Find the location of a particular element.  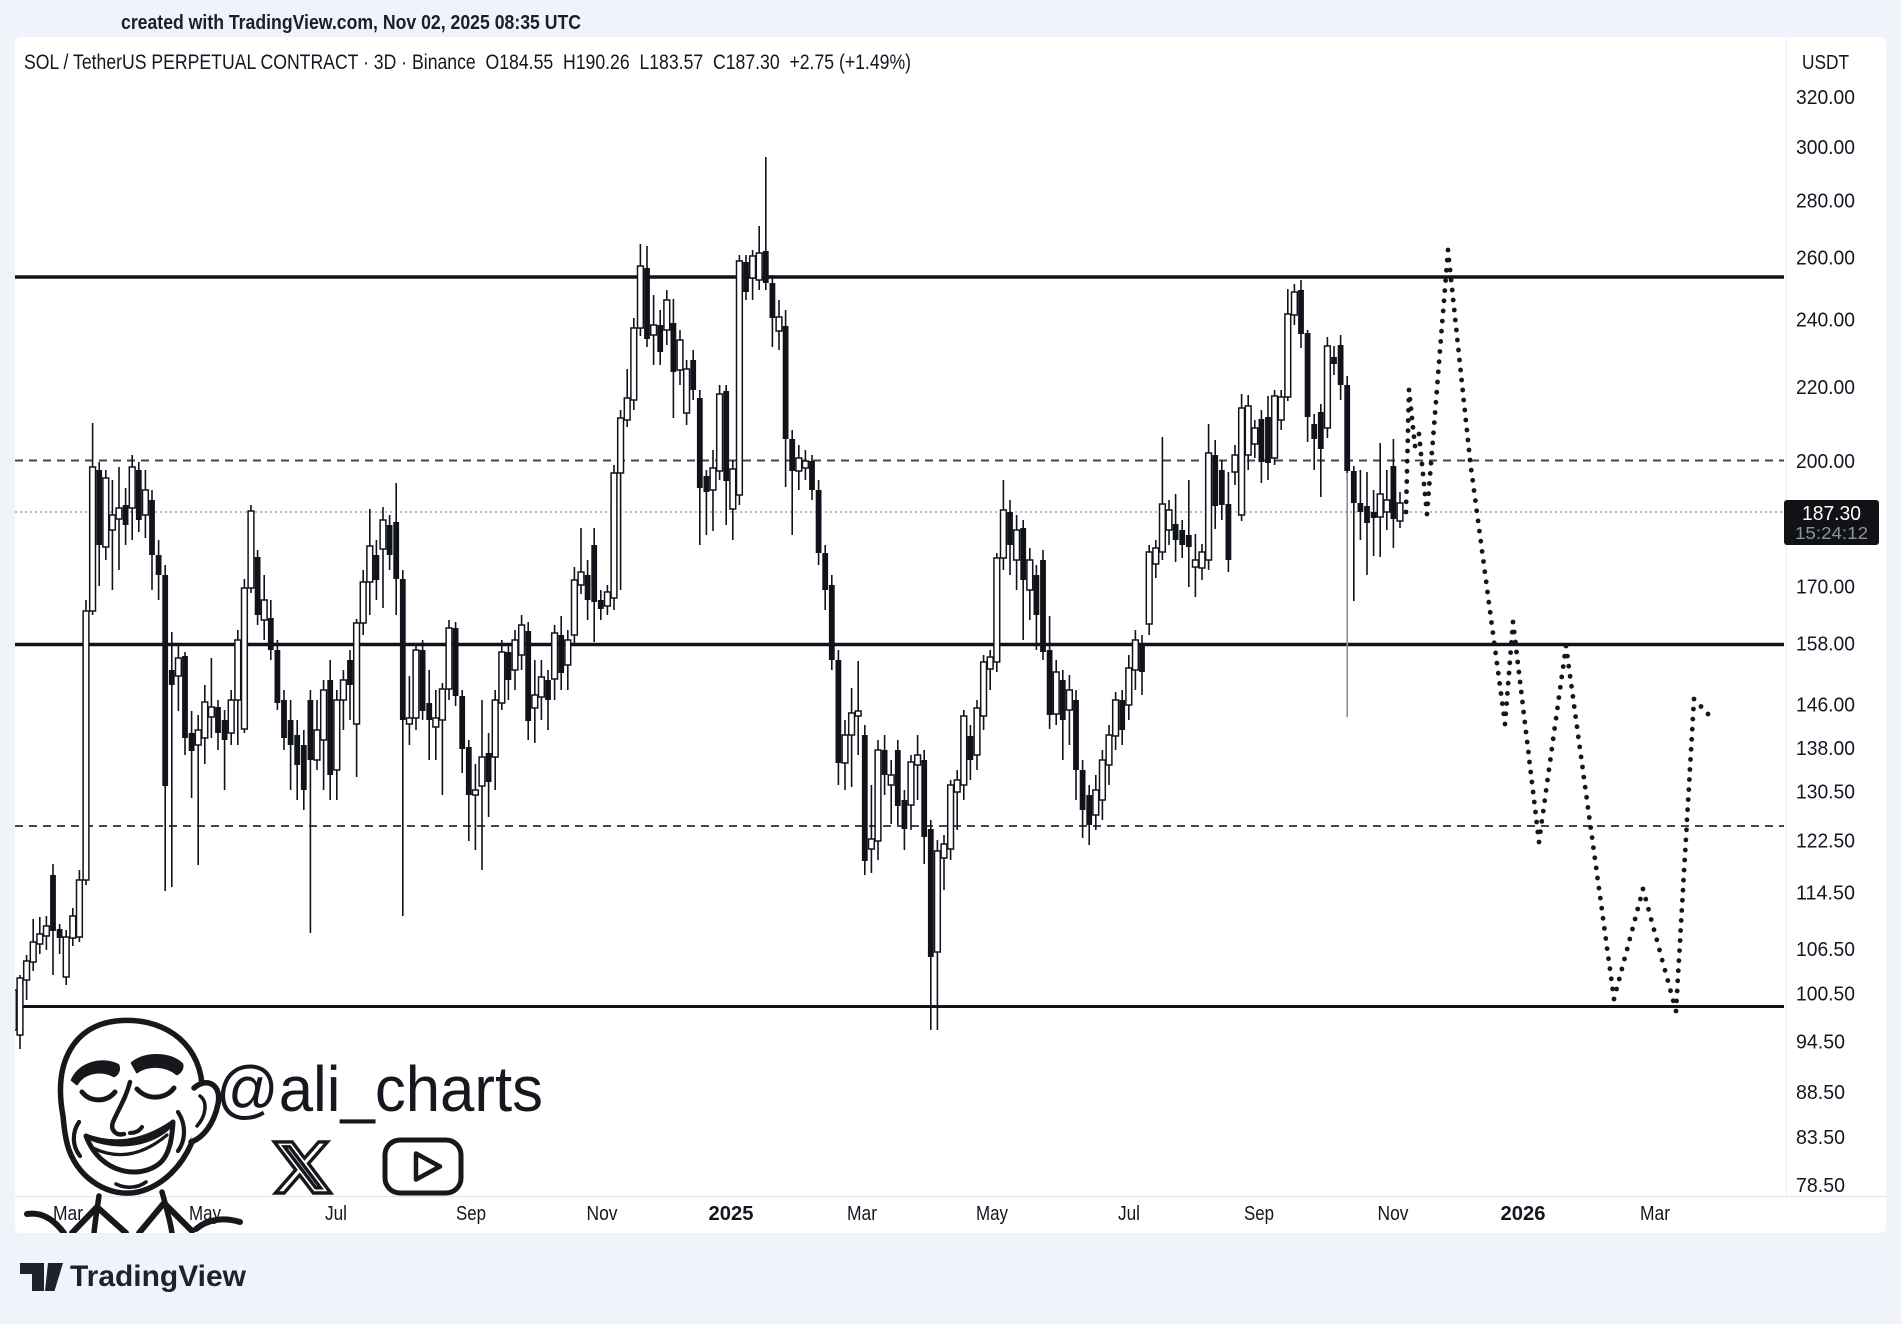

svg-text: 300.00 is located at coordinates (1825, 148).